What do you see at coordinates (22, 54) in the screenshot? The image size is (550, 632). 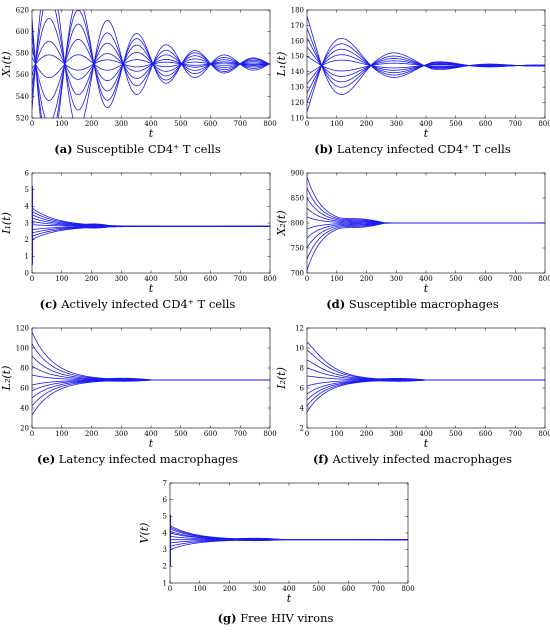 I see `y-tick-label: 580` at bounding box center [22, 54].